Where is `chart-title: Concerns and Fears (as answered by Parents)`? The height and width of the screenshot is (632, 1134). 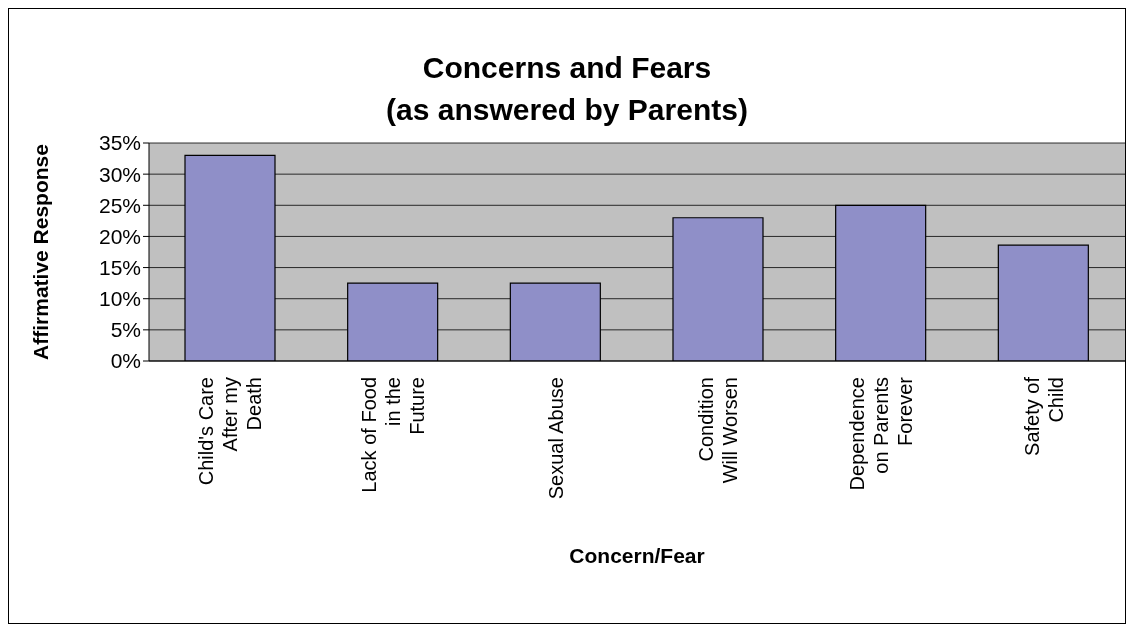 chart-title: Concerns and Fears (as answered by Parents) is located at coordinates (567, 89).